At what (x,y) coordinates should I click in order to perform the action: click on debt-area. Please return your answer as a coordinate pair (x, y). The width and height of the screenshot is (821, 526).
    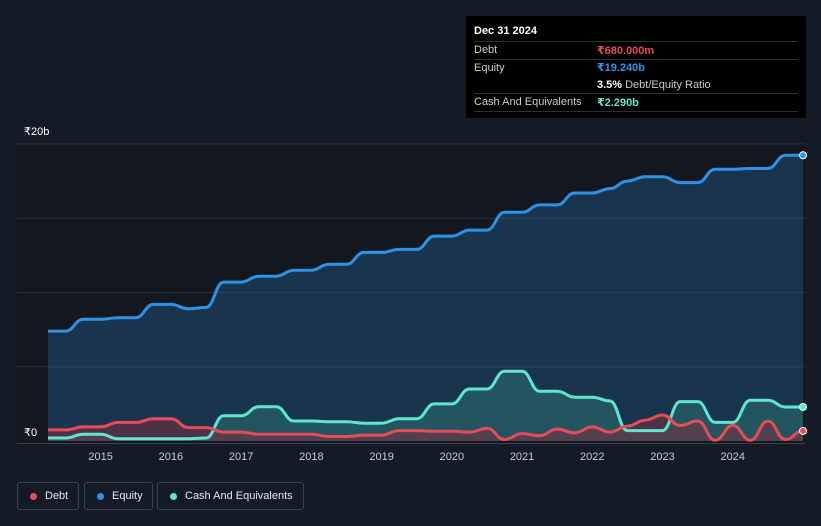
    Looking at the image, I should click on (425, 428).